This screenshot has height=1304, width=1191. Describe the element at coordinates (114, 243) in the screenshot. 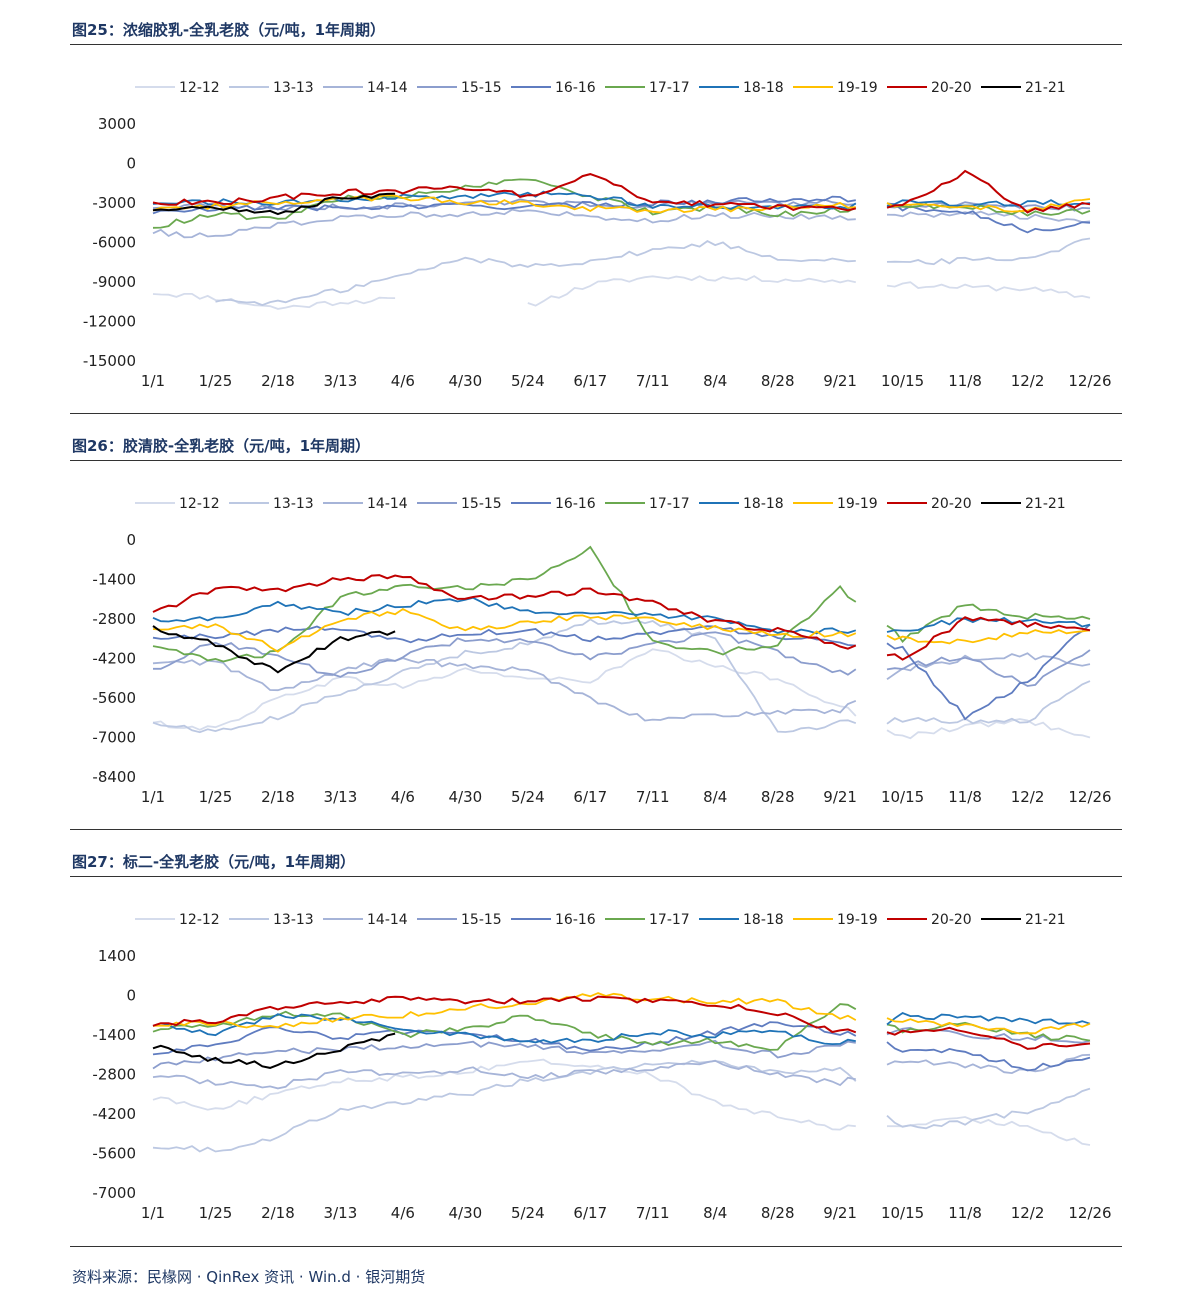

I see `y-tick-label: -6000` at that location.